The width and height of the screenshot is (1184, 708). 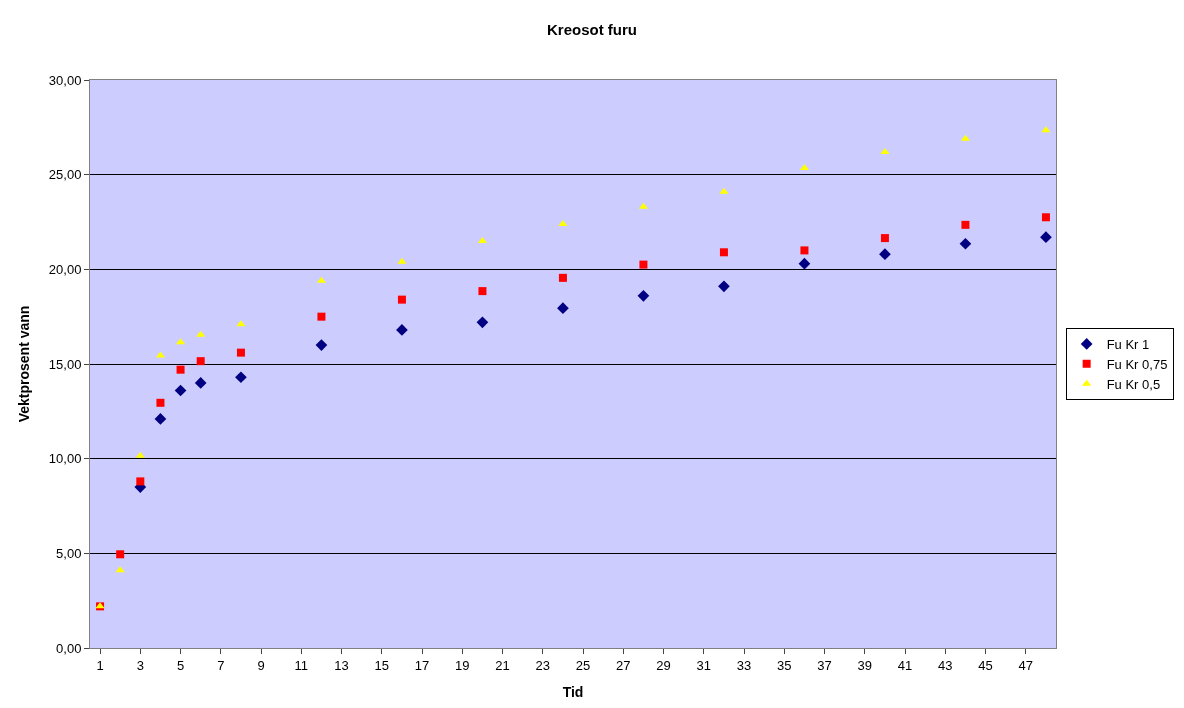 I want to click on y-tick-label: 15,00, so click(x=65, y=364).